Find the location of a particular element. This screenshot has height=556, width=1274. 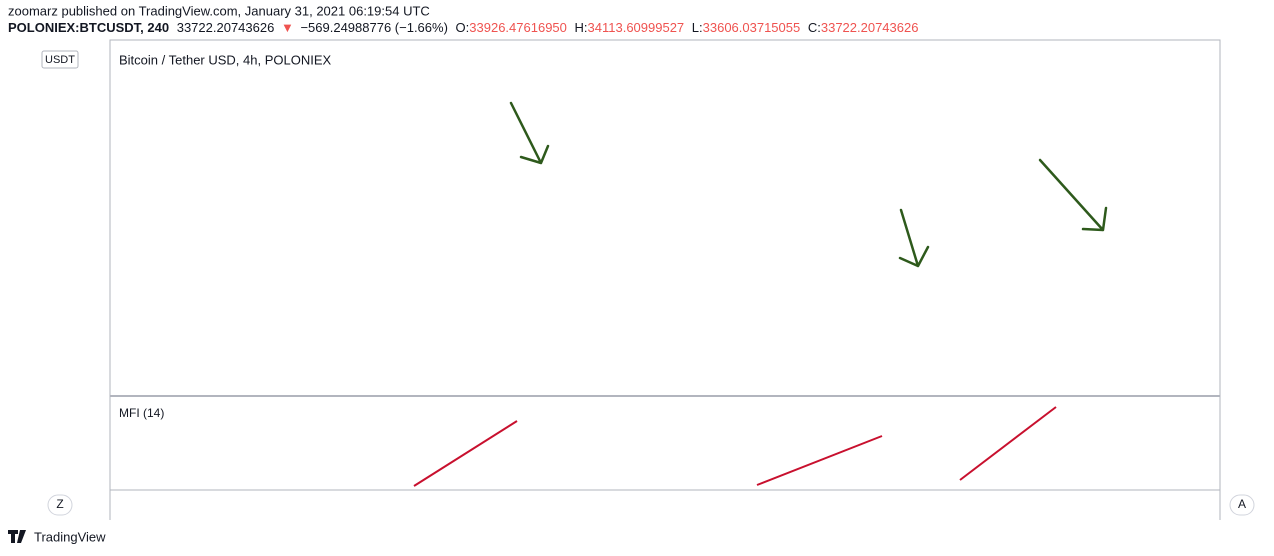

ohlc-value: 33722.20743626 is located at coordinates (870, 27).